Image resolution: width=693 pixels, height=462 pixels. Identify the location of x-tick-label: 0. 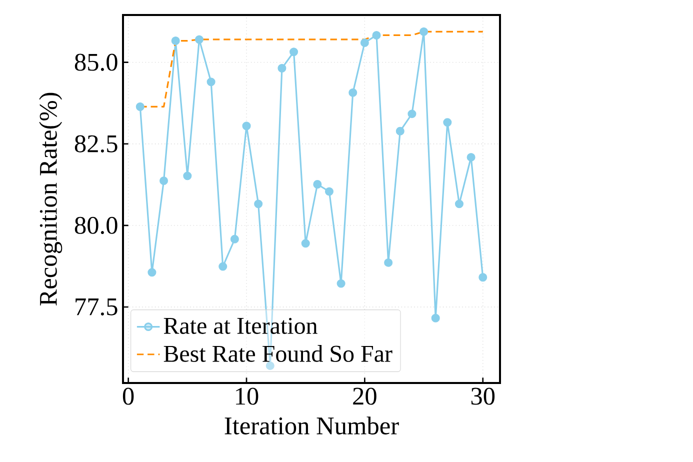
(128, 396).